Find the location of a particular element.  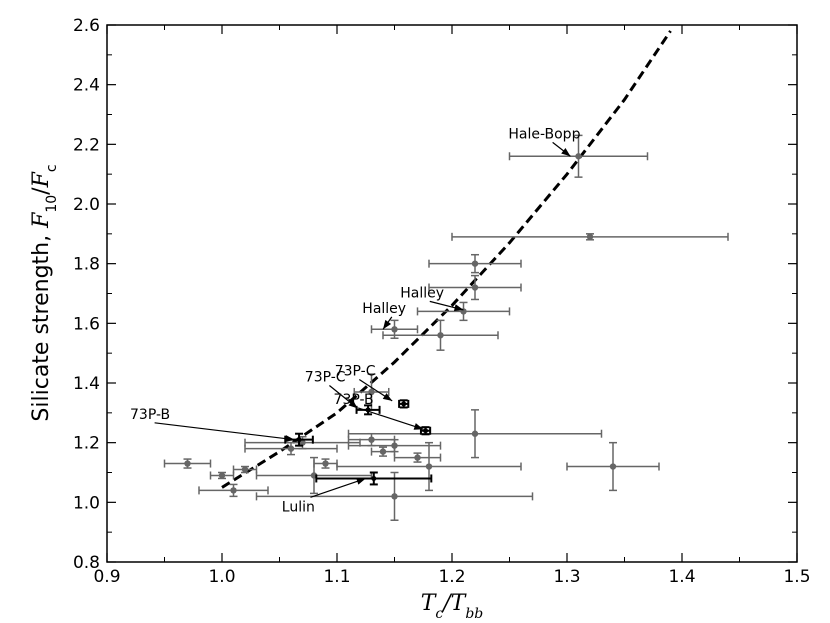

y-tick-label: 1.0 is located at coordinates (86, 503).